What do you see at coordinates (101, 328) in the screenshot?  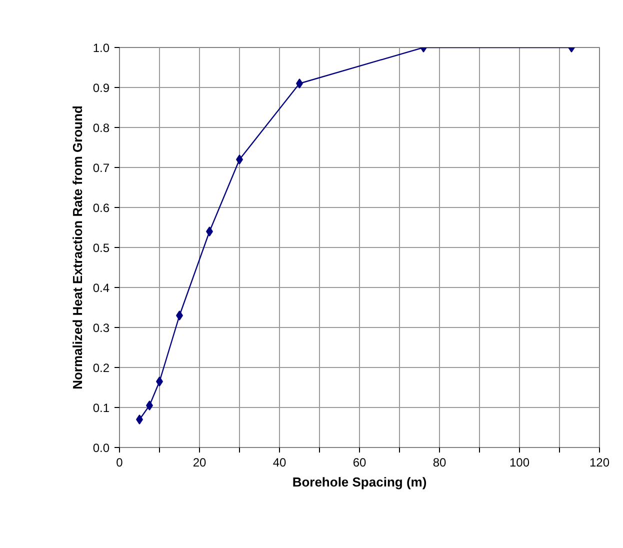 I see `y-tick-label: 0.3` at bounding box center [101, 328].